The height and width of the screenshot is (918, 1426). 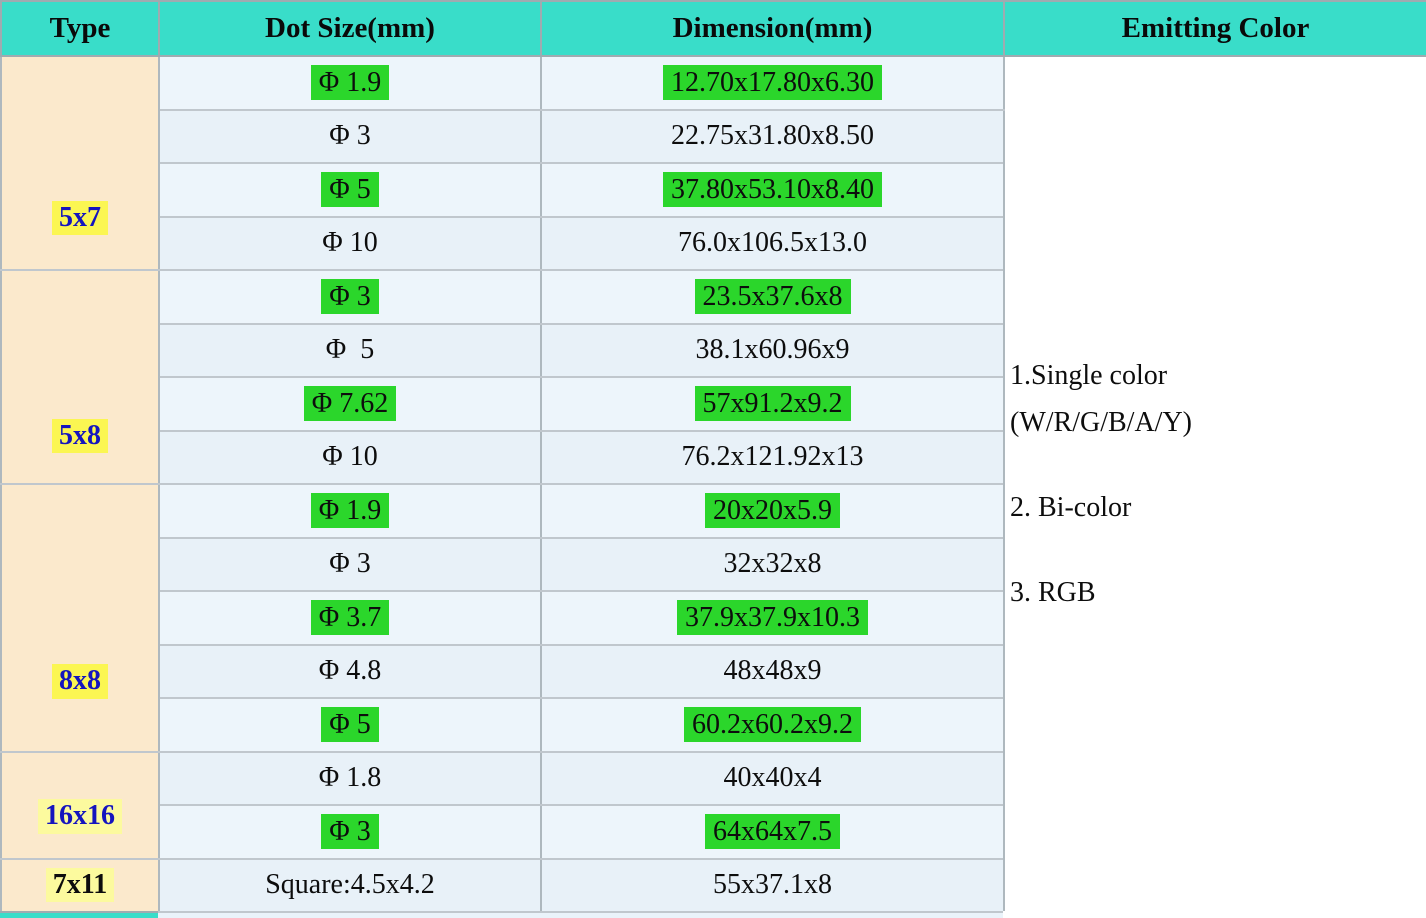 I want to click on table-row: Φ 7.62 57x91.2x9.2, so click(x=713, y=404).